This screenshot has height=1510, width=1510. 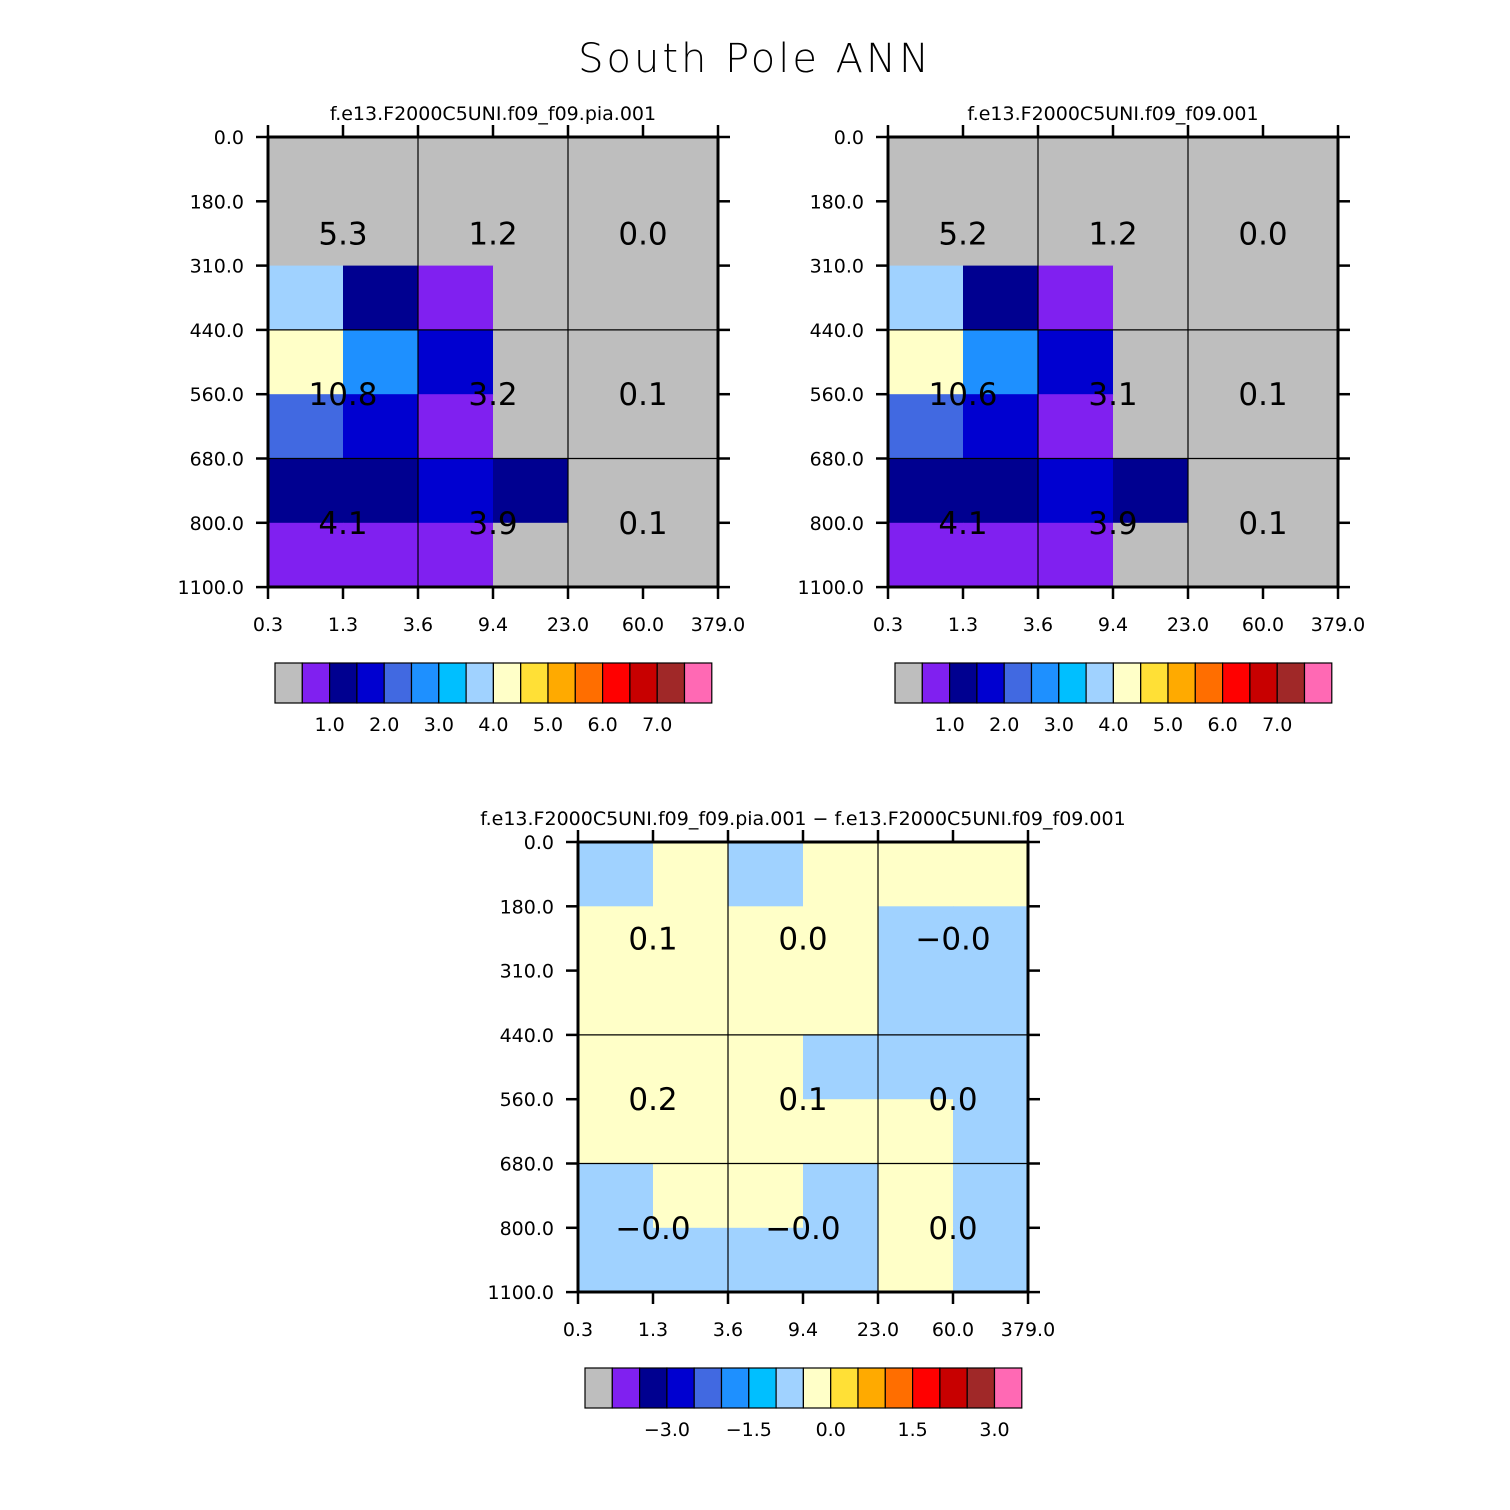 What do you see at coordinates (1263, 625) in the screenshot?
I see `x-tick-label: 60.0` at bounding box center [1263, 625].